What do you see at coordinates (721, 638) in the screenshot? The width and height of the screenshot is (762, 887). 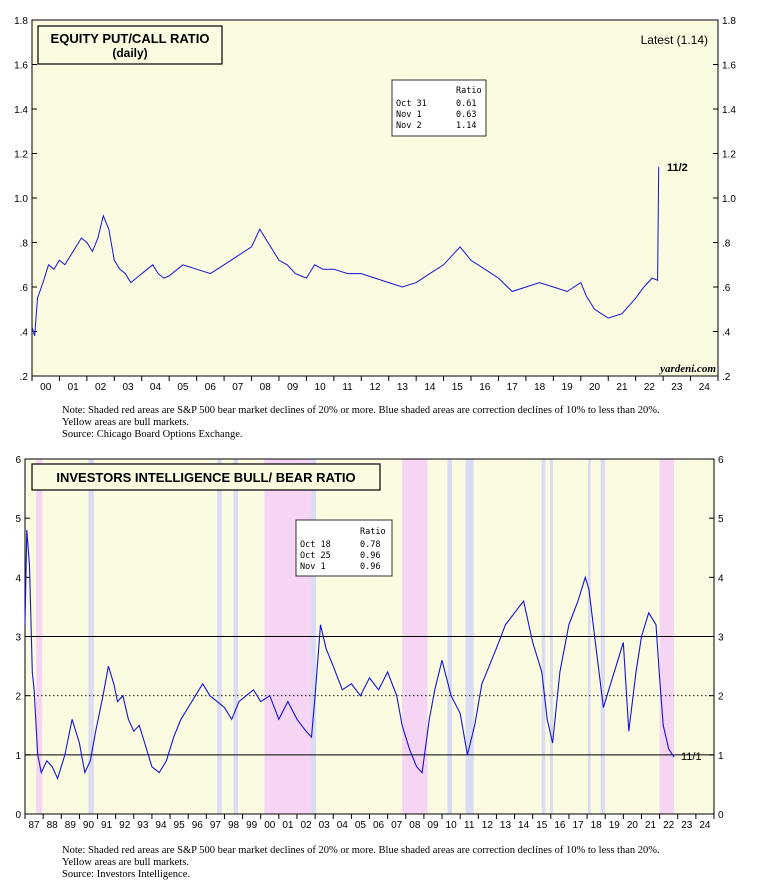 I see `y-tick-label-right: 3` at bounding box center [721, 638].